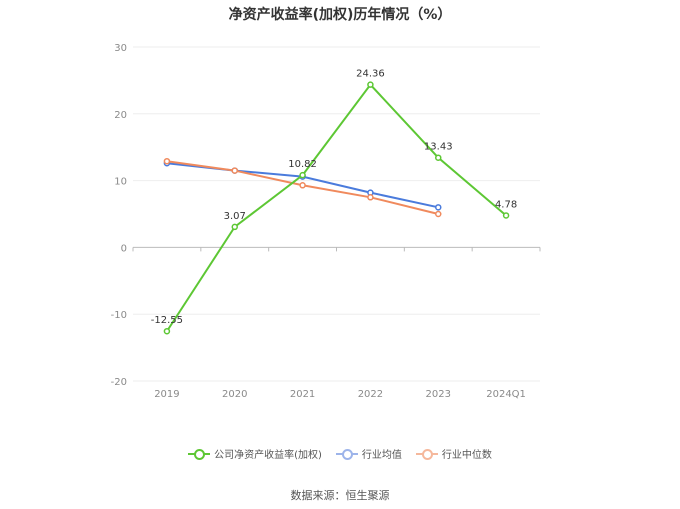 The height and width of the screenshot is (509, 680). What do you see at coordinates (199, 454) in the screenshot?
I see `legend-swatch-company-roe` at bounding box center [199, 454].